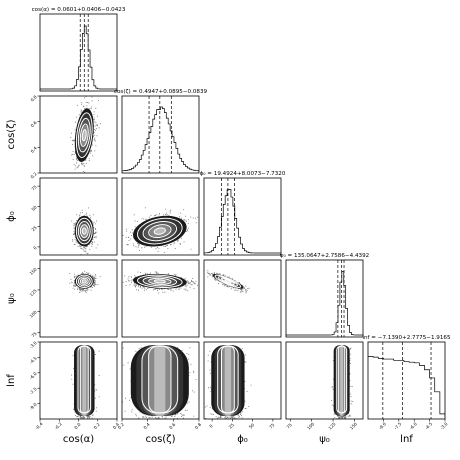 The image size is (460, 460). What do you see at coordinates (34, 175) in the screenshot?
I see `y-tick-label: 0.2` at bounding box center [34, 175].